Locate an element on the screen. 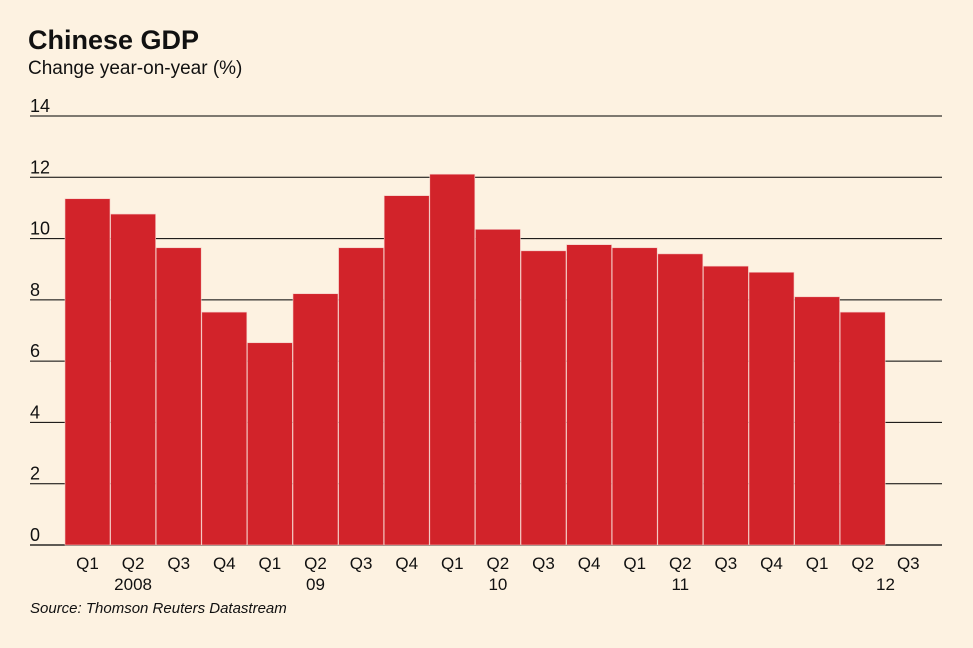 The image size is (973, 648). chart-subtitle: Change year-on-year (%) is located at coordinates (135, 68).